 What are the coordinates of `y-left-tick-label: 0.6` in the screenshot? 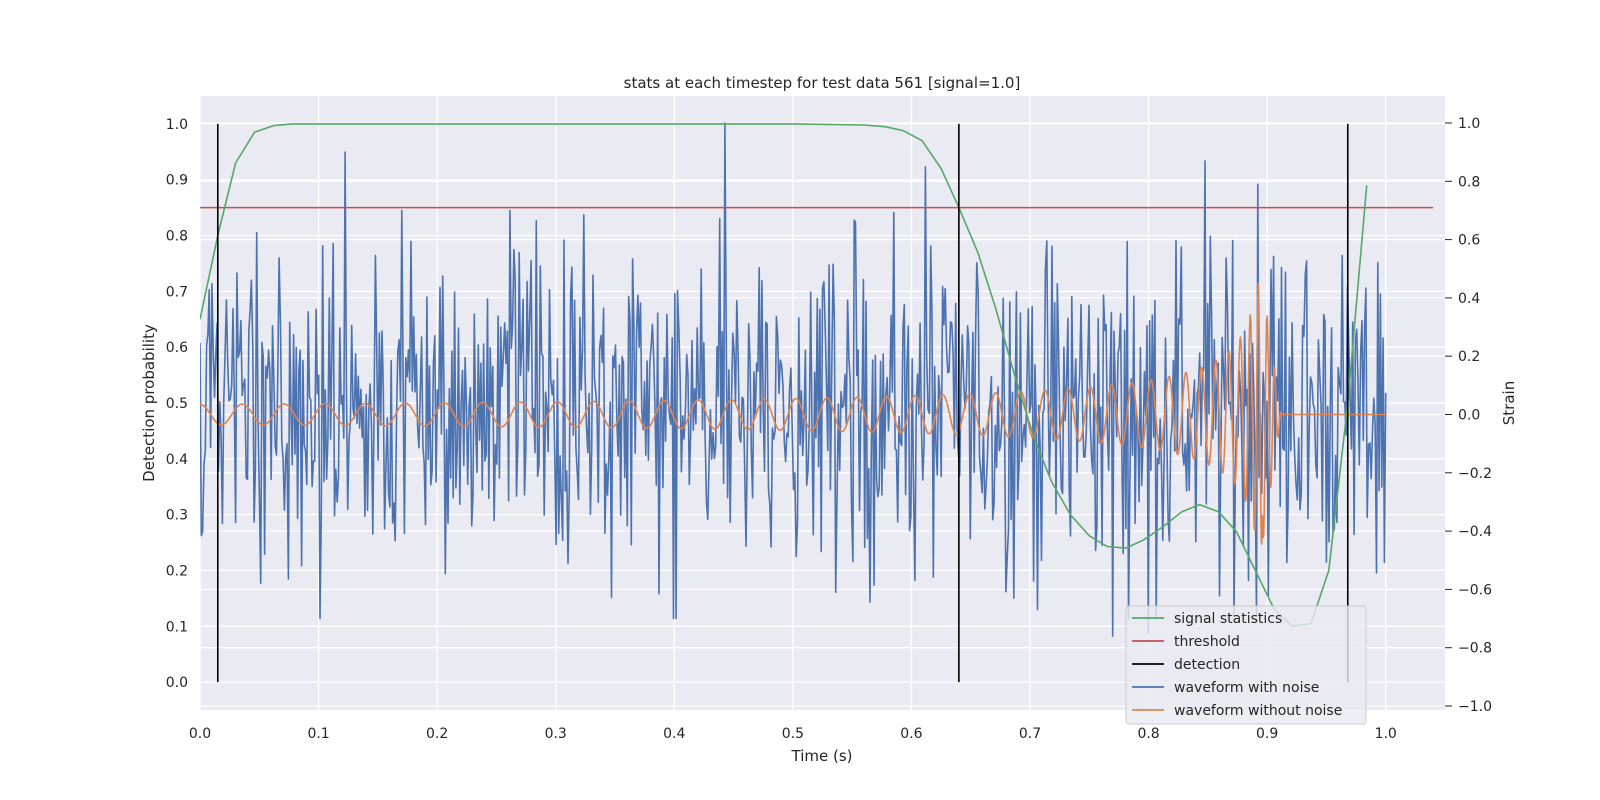 It's located at (177, 348).